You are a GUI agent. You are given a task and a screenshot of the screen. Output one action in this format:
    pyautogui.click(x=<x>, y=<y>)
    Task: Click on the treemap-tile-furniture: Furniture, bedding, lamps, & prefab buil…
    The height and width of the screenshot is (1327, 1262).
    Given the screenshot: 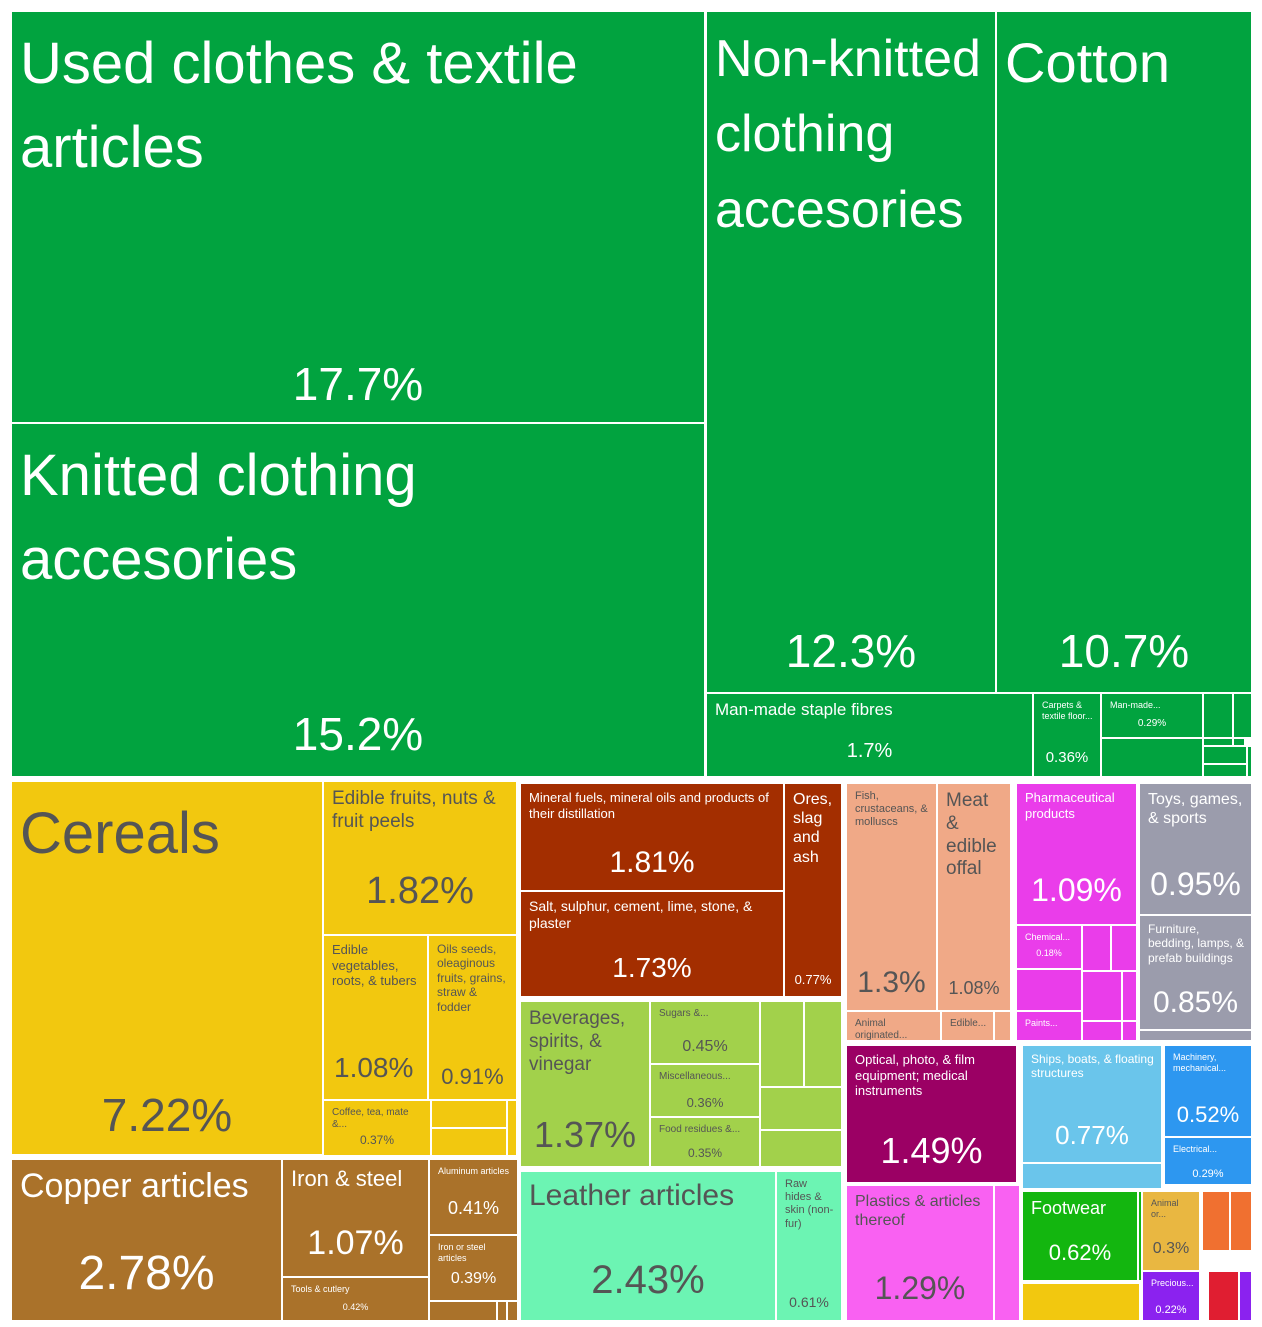 What is the action you would take?
    pyautogui.click(x=1195, y=972)
    